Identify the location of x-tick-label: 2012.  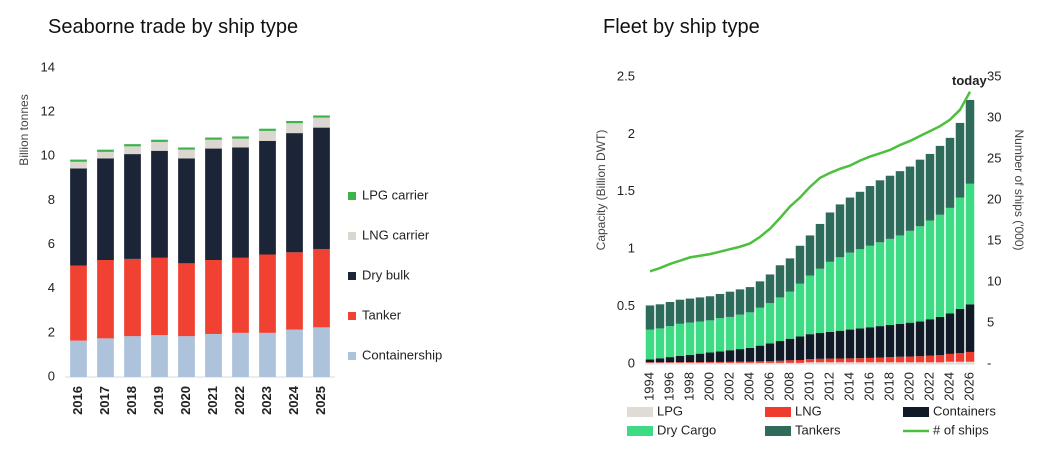
(828, 386).